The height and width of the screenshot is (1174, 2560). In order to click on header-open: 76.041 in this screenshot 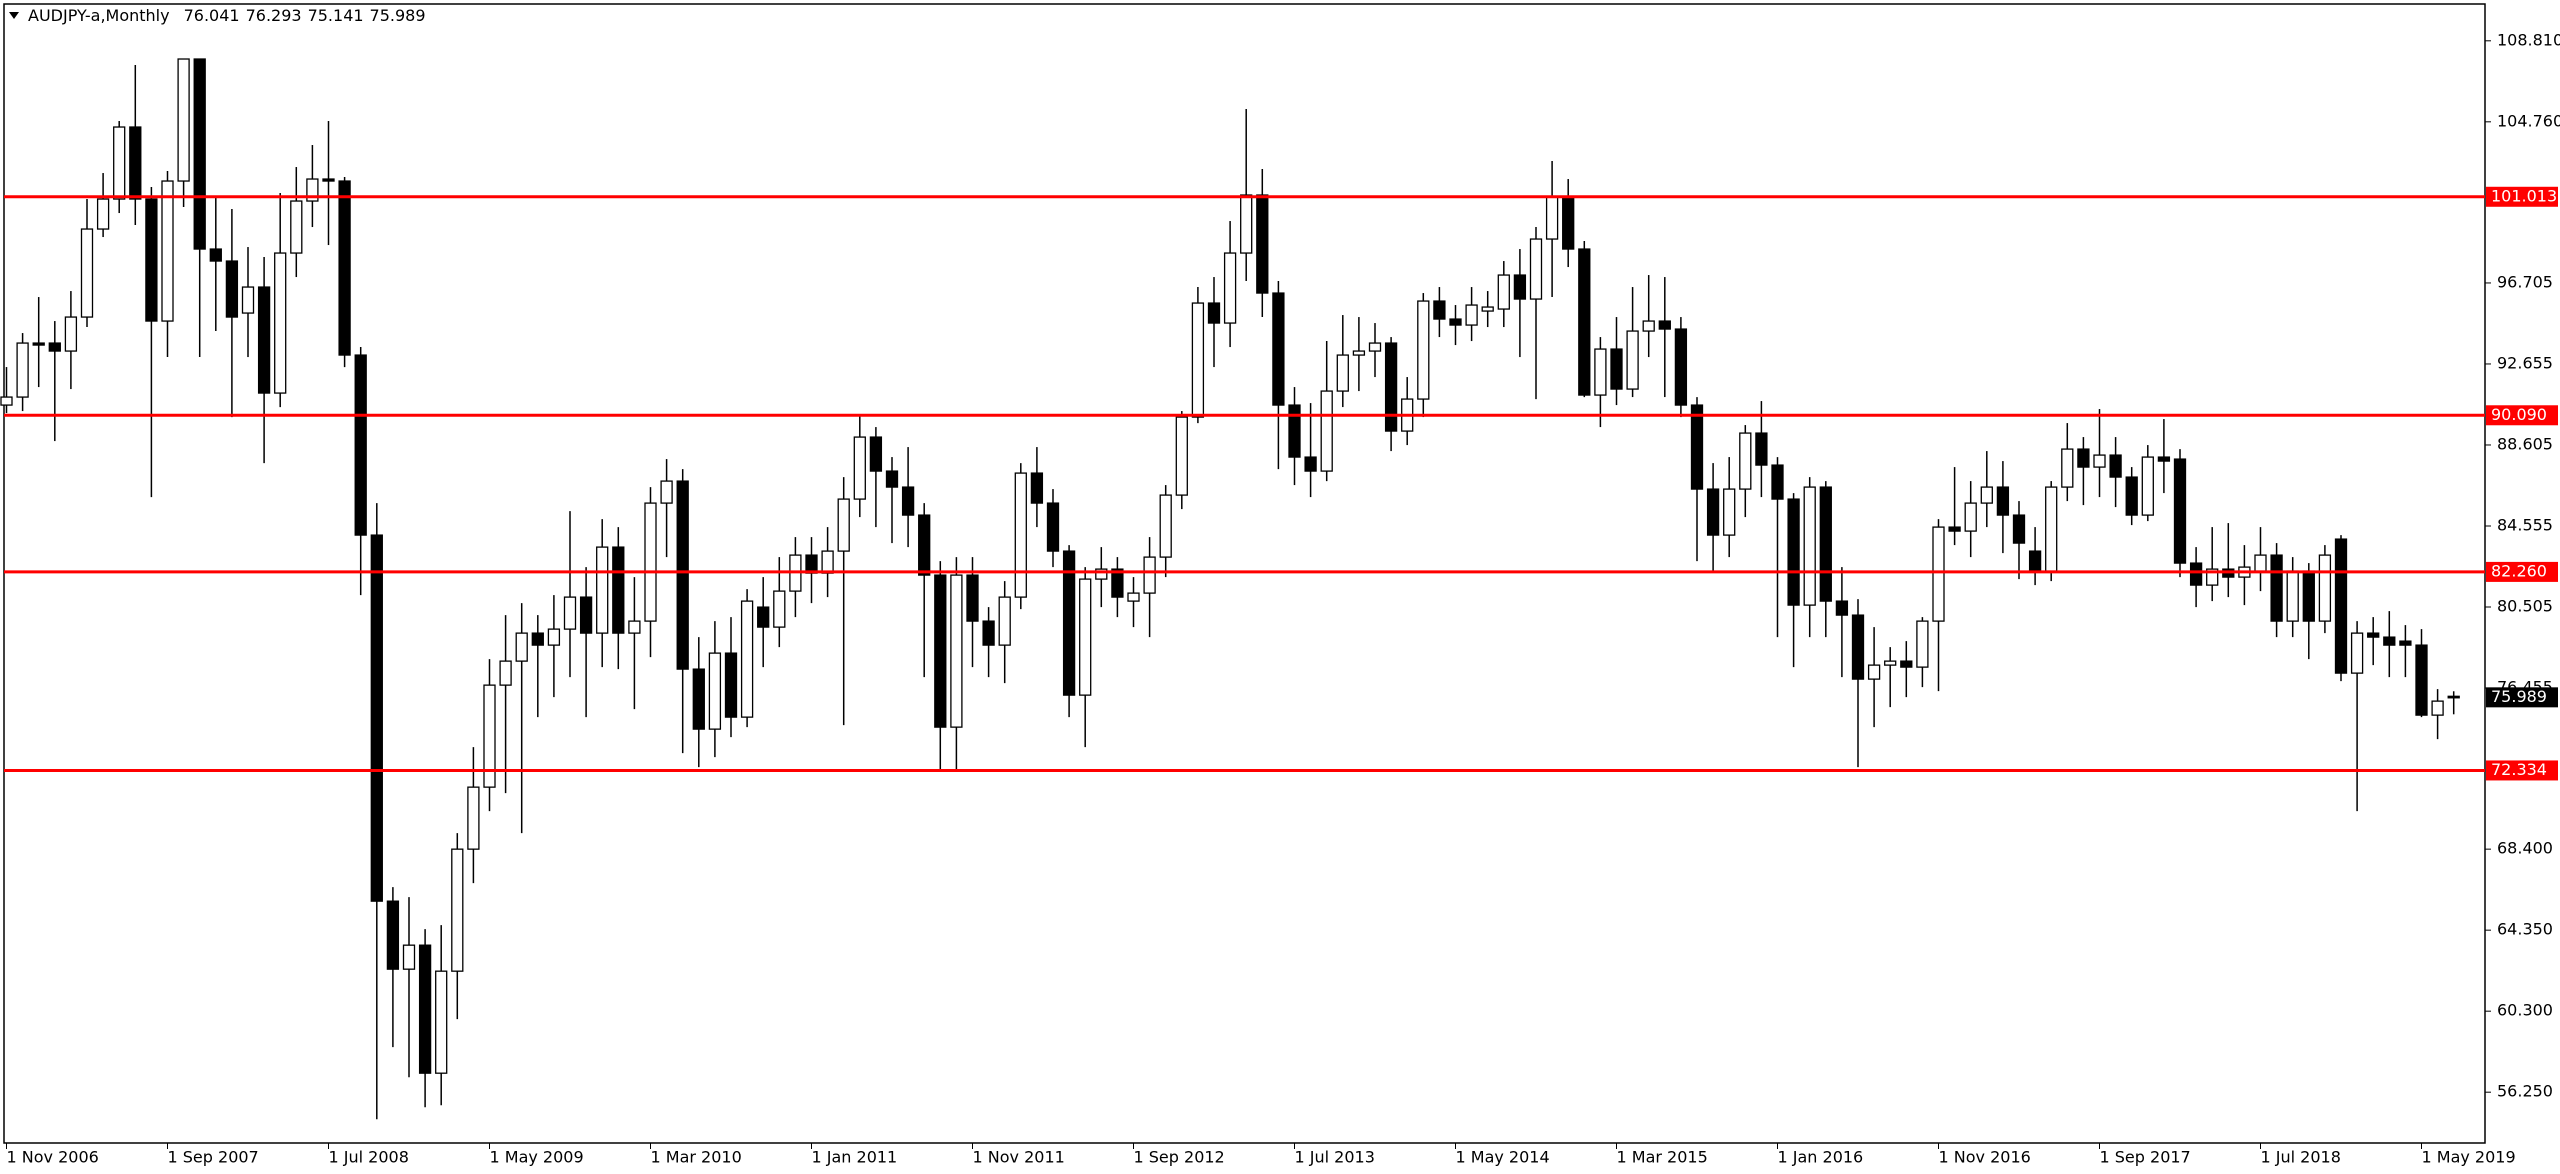, I will do `click(212, 15)`.